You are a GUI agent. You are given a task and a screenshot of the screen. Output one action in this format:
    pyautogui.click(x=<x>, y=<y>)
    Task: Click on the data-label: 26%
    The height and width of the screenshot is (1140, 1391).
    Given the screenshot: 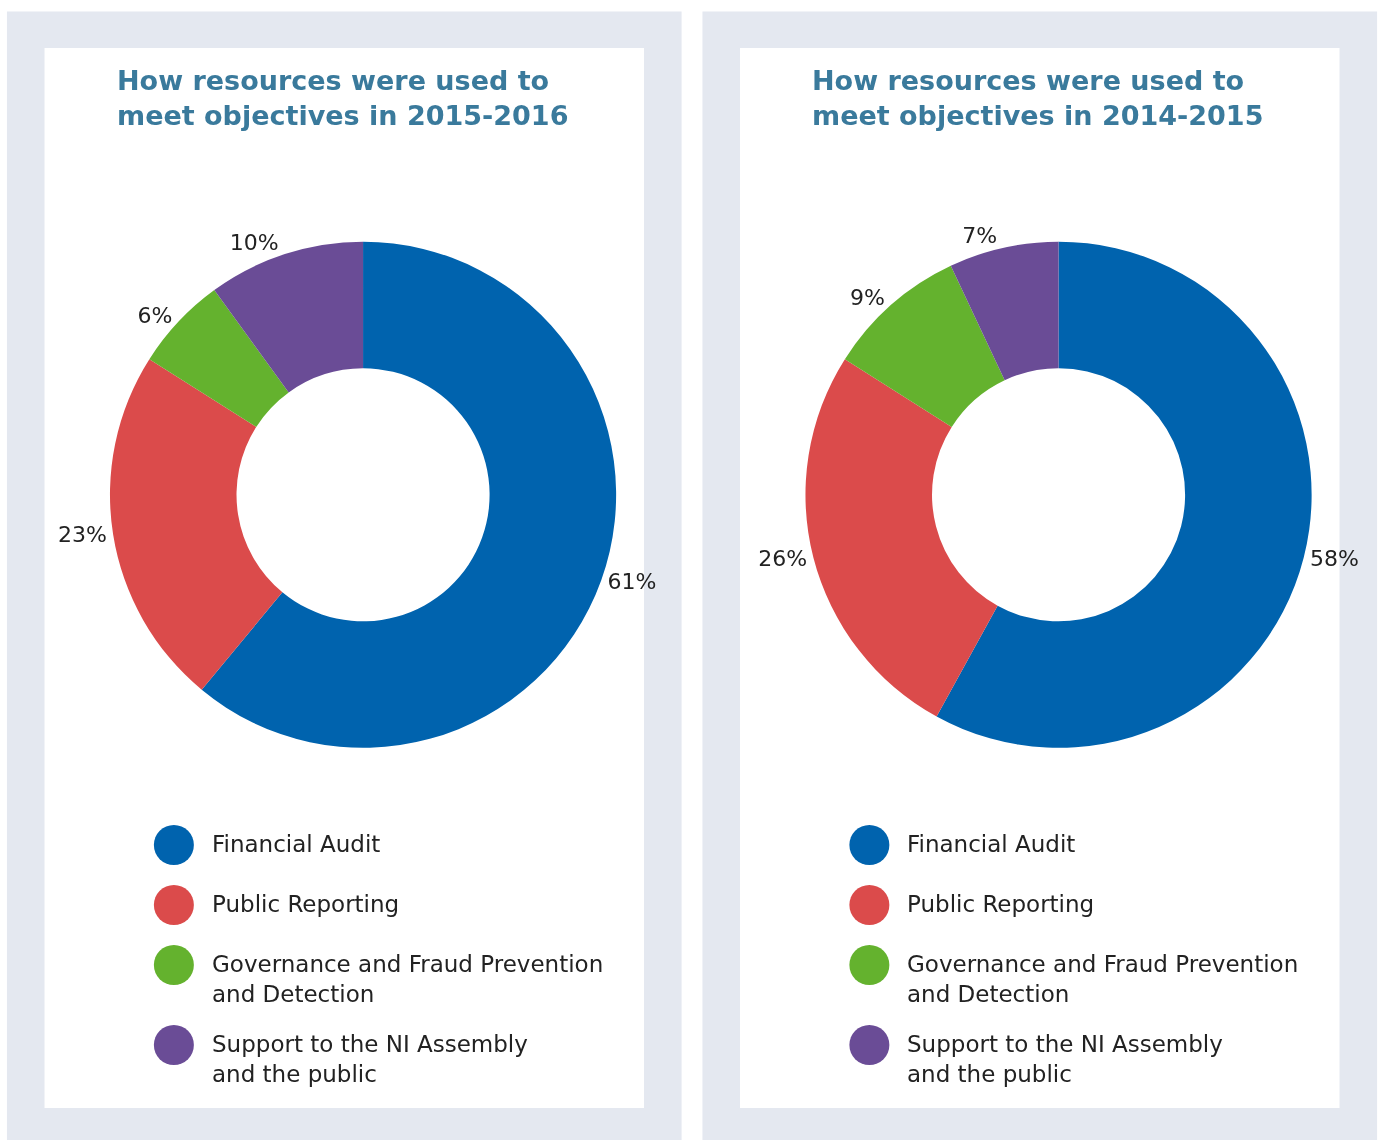 What is the action you would take?
    pyautogui.click(x=783, y=558)
    